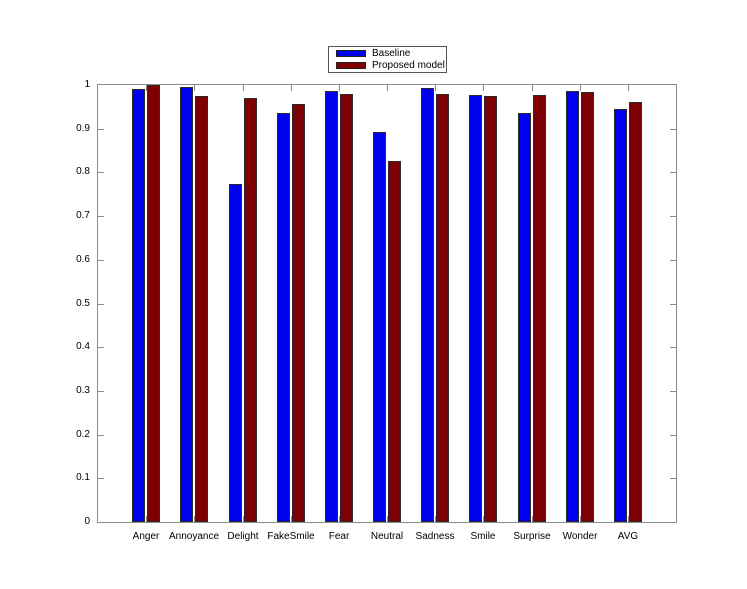 This screenshot has width=747, height=589. Describe the element at coordinates (351, 53) in the screenshot. I see `legend-swatch-baseline` at that location.